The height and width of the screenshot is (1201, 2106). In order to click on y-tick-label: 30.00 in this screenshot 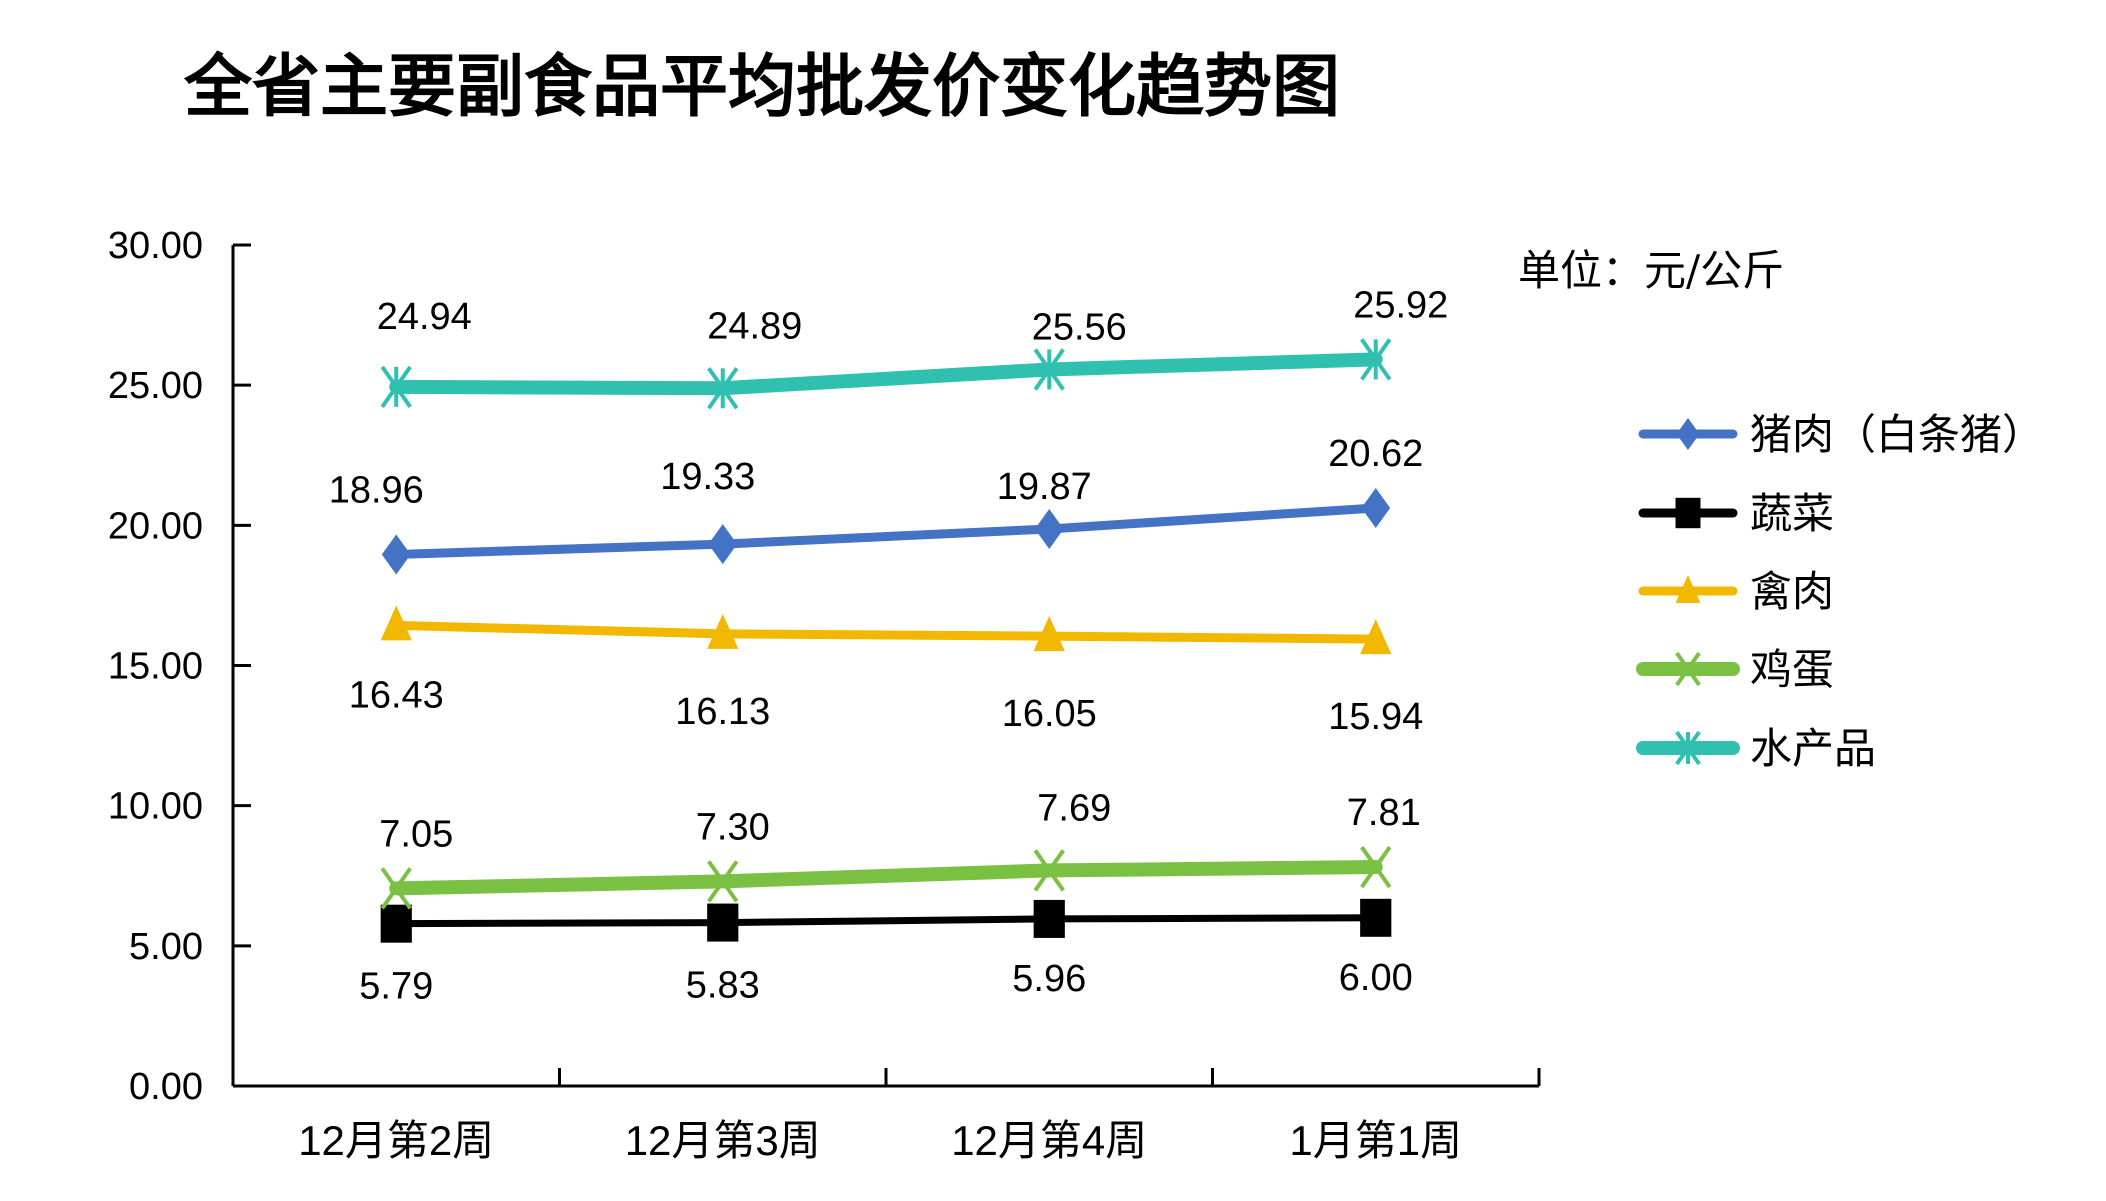, I will do `click(155, 246)`.